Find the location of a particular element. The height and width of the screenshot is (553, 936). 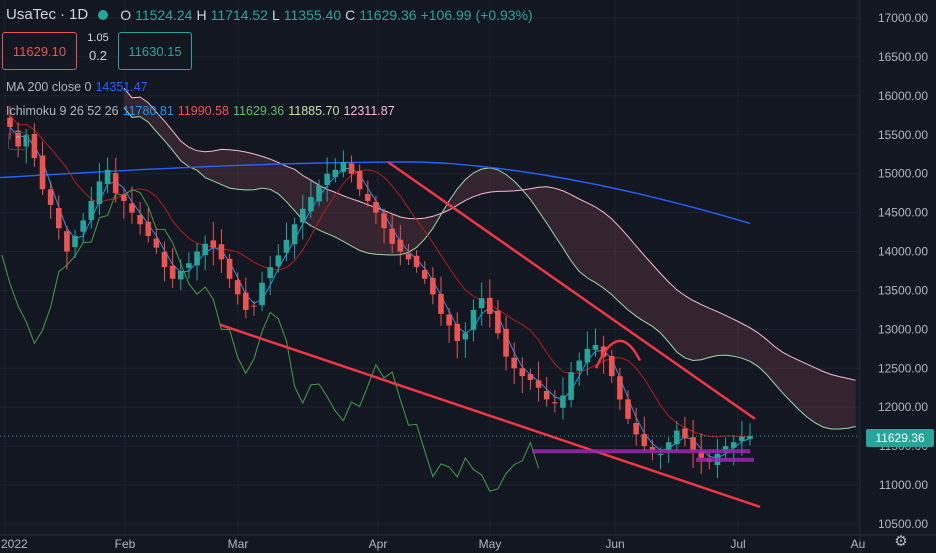

ma-legend: MA 200 close 0 14351.47 is located at coordinates (77, 87).